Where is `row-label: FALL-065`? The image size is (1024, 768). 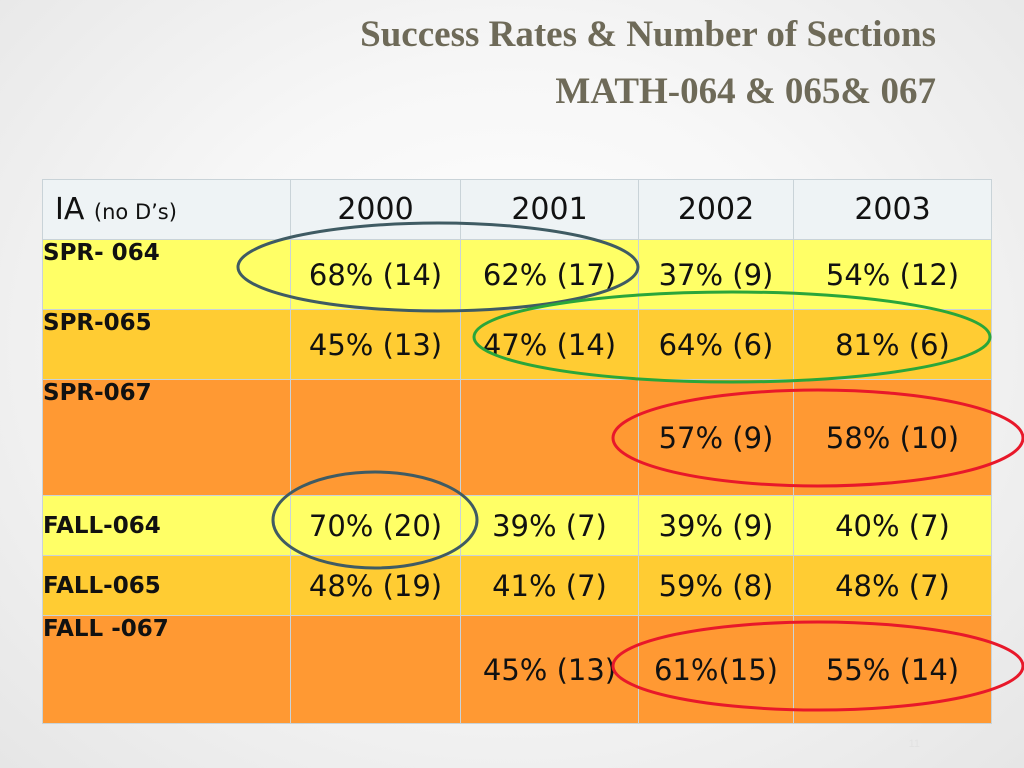
row-label: FALL-065 is located at coordinates (166, 585).